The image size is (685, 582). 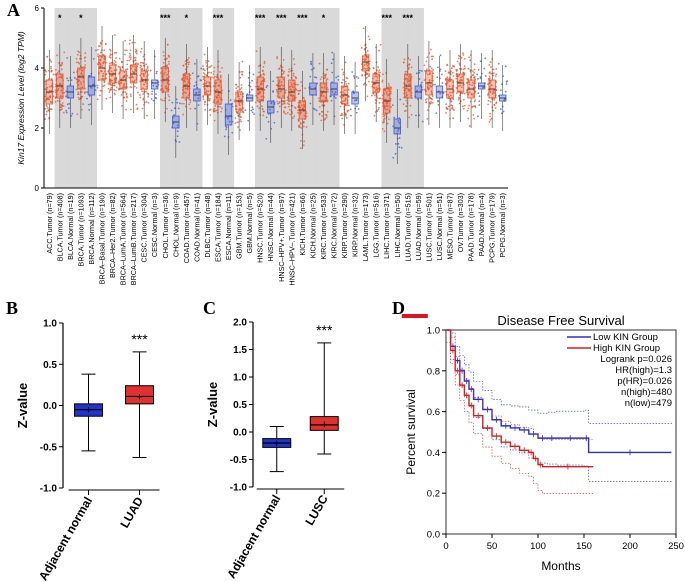 What do you see at coordinates (218, 227) in the screenshot?
I see `x-tick-label: ESCA.Tumor (n=184)` at bounding box center [218, 227].